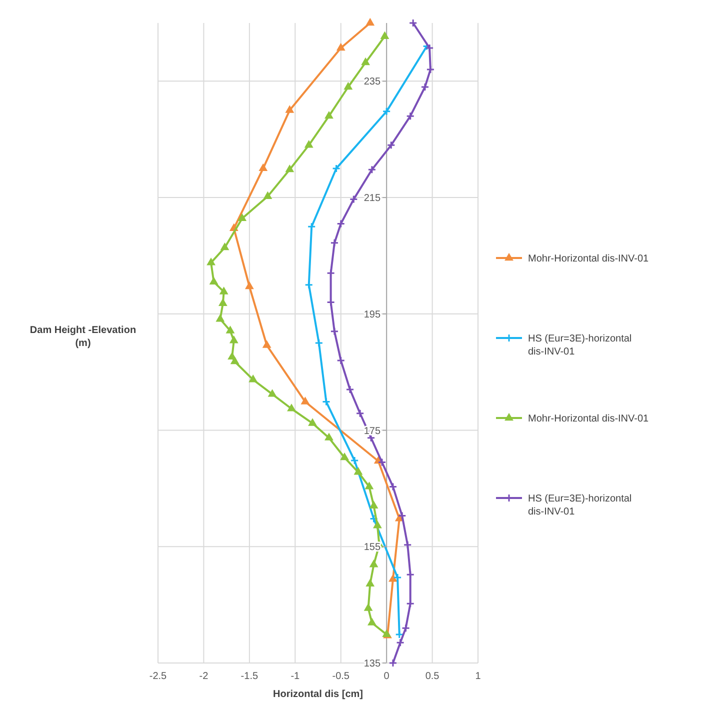  Describe the element at coordinates (318, 694) in the screenshot. I see `x-axis-title: Horizontal dis [cm]` at that location.